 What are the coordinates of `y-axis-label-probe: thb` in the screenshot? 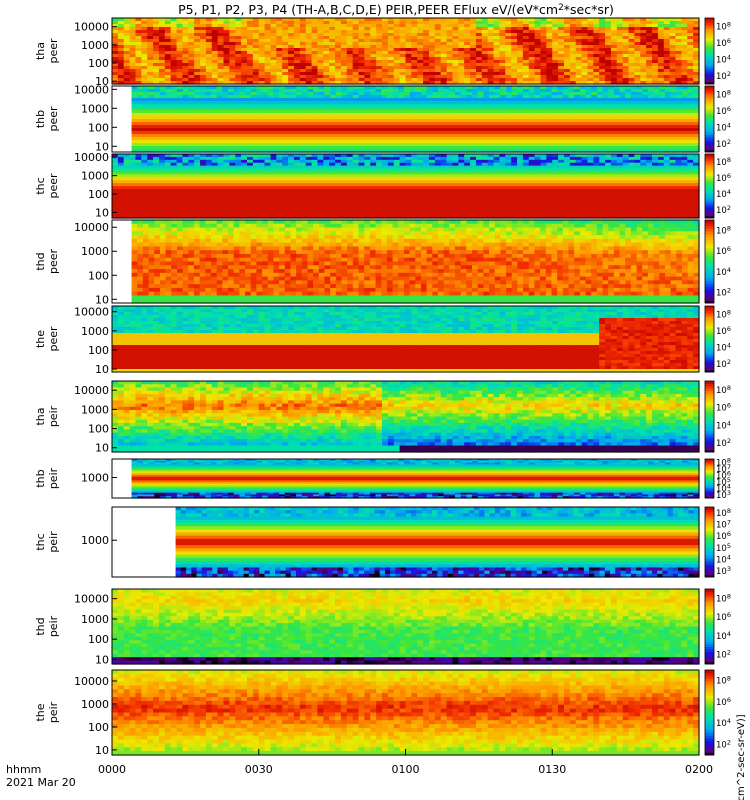 It's located at (40, 119).